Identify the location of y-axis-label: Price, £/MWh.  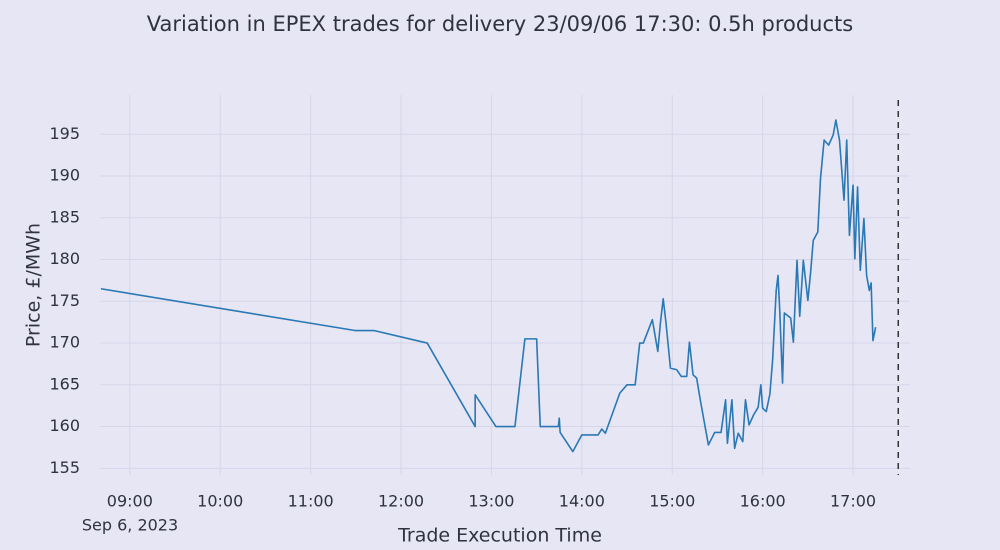
(34, 285).